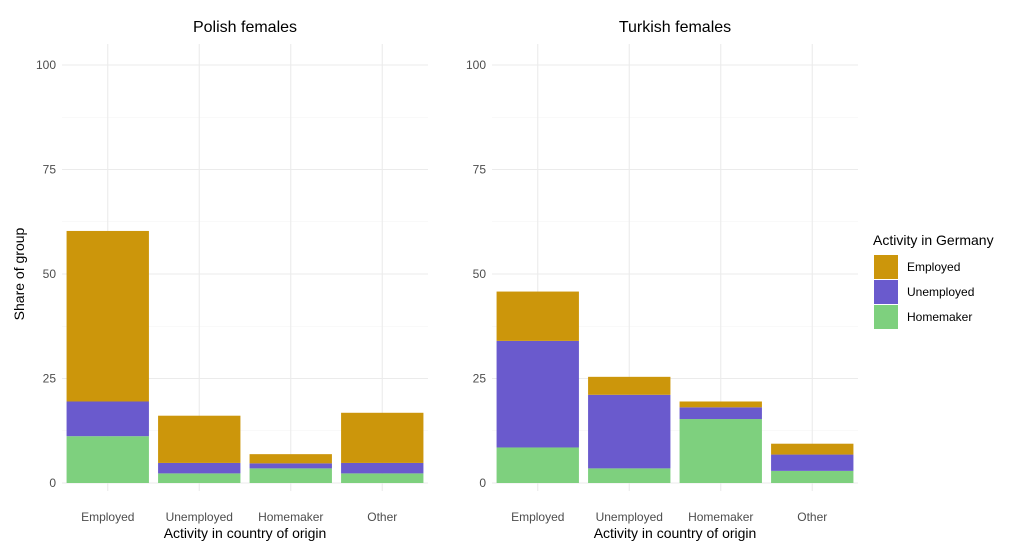 The width and height of the screenshot is (1012, 542). I want to click on legend-item-unemployed: Unemployed, so click(924, 292).